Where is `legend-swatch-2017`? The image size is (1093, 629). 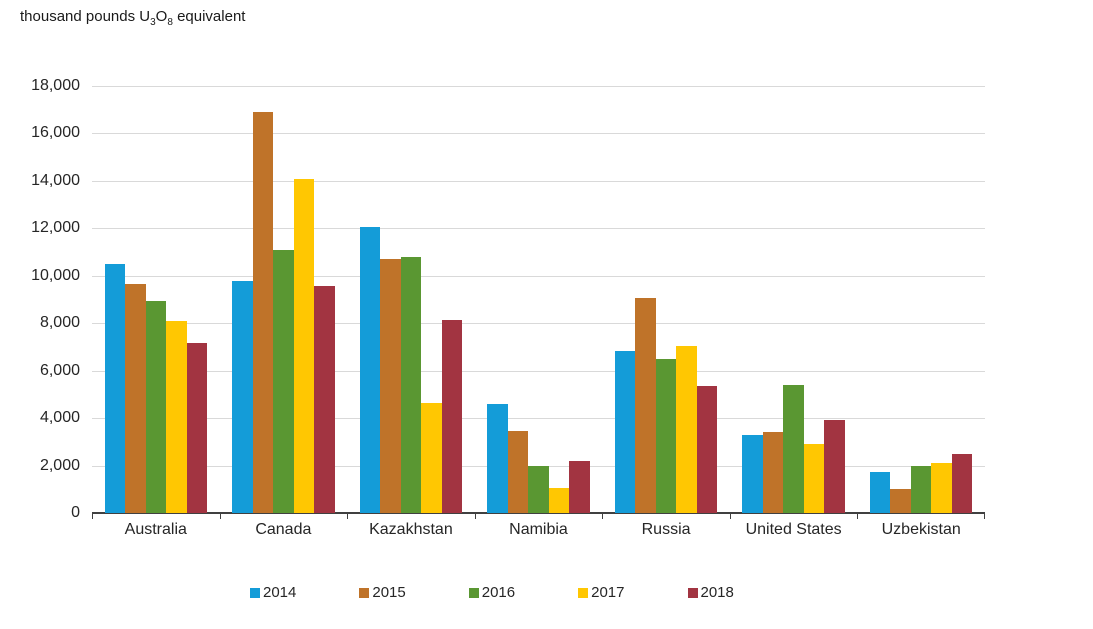
legend-swatch-2017 is located at coordinates (583, 592).